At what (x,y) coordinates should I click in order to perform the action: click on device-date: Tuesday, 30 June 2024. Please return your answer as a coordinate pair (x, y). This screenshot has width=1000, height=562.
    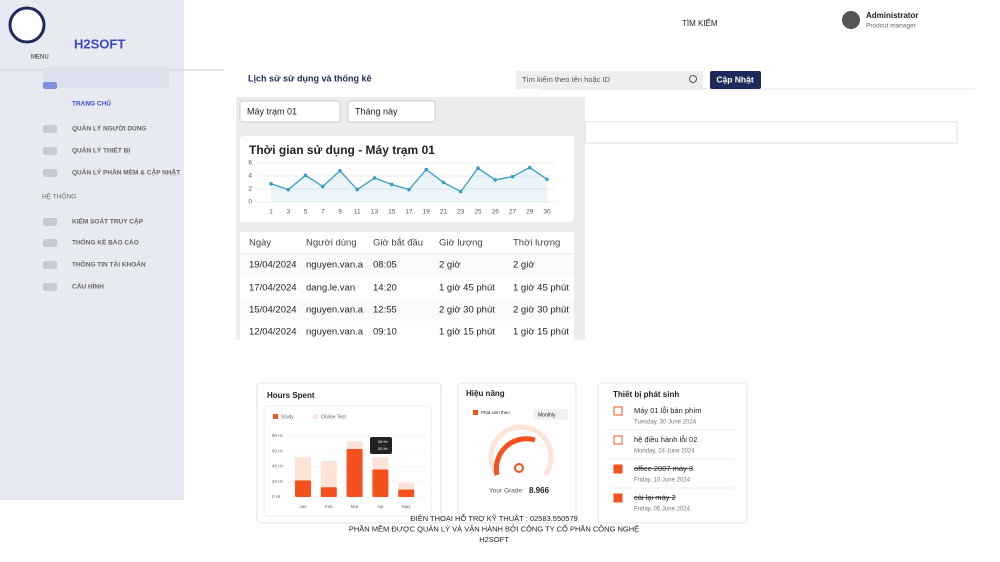
    Looking at the image, I should click on (665, 423).